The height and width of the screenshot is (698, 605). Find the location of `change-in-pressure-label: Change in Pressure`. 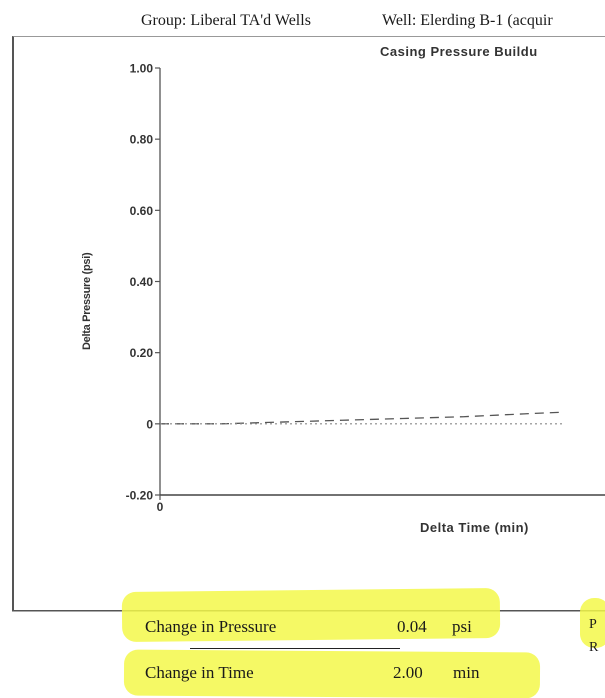

change-in-pressure-label: Change in Pressure is located at coordinates (211, 626).